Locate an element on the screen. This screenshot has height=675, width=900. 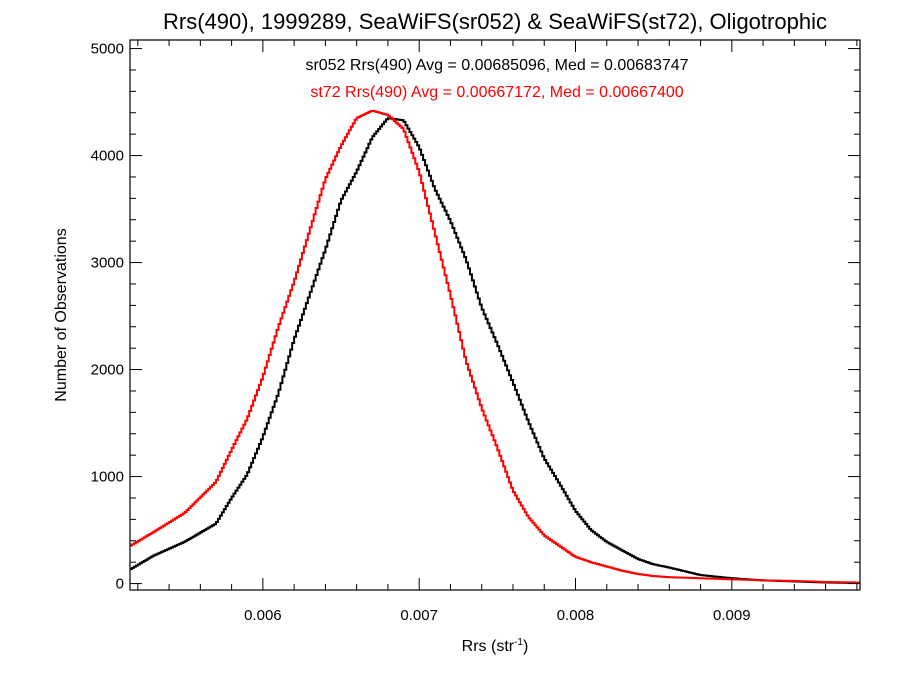
x-axis-label-superscript: -1 is located at coordinates (518, 642).